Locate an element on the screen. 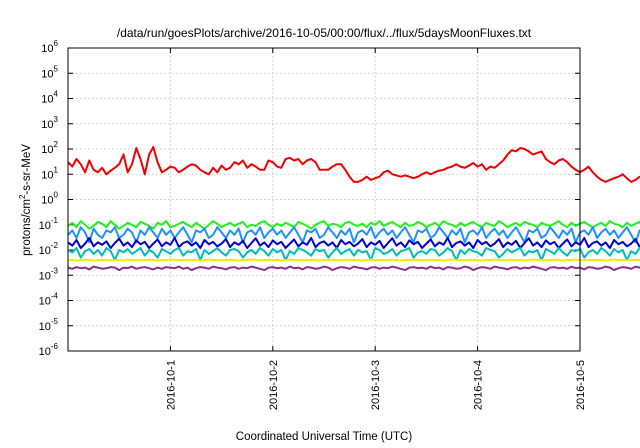 The height and width of the screenshot is (448, 640). y-tick-label-exponent: 3 is located at coordinates (56, 119).